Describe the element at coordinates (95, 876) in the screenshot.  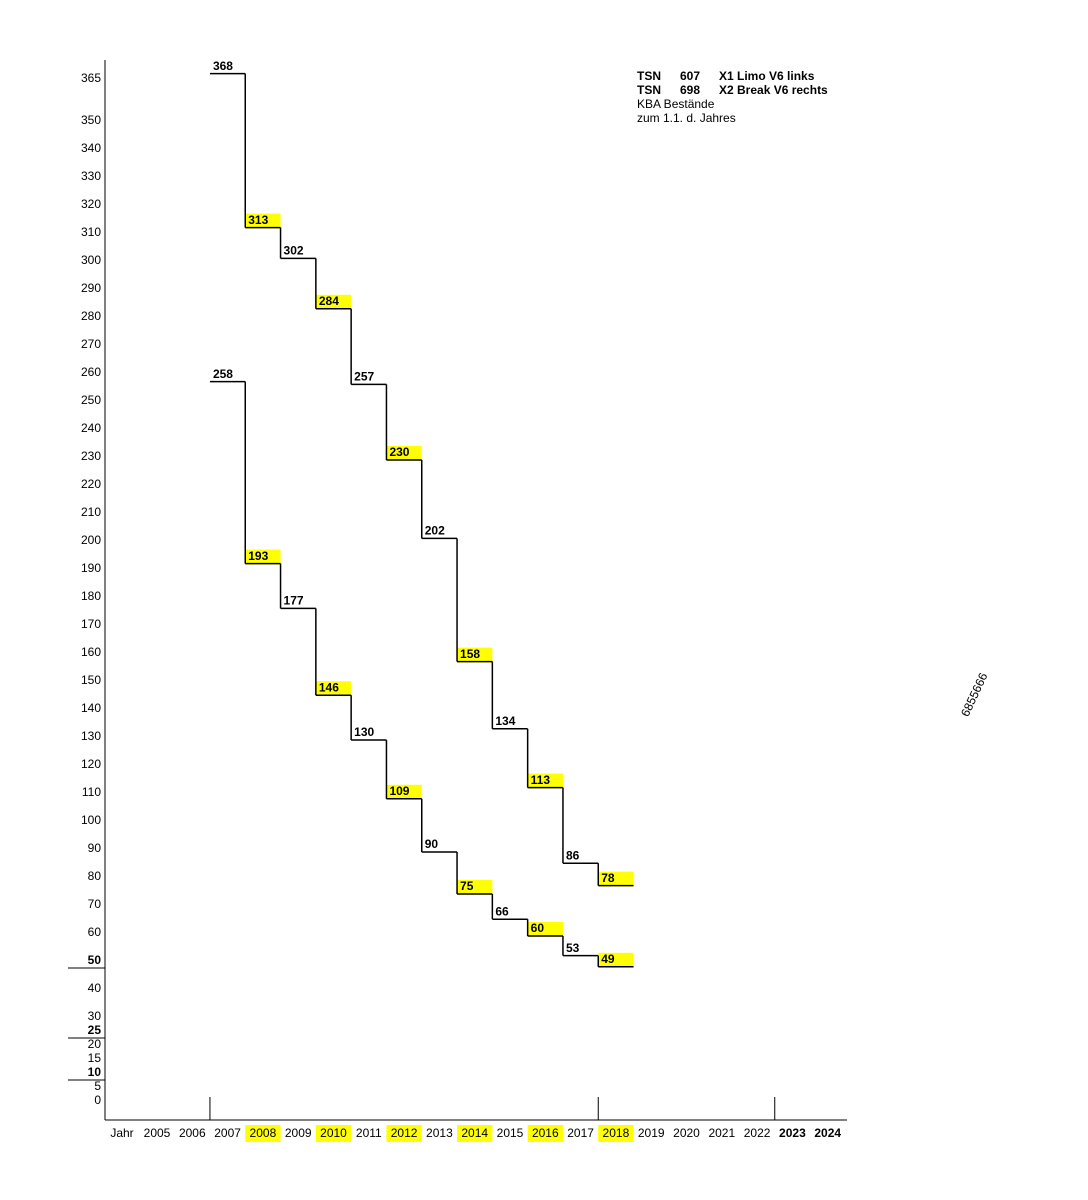
I see `y-tick-label: 80` at that location.